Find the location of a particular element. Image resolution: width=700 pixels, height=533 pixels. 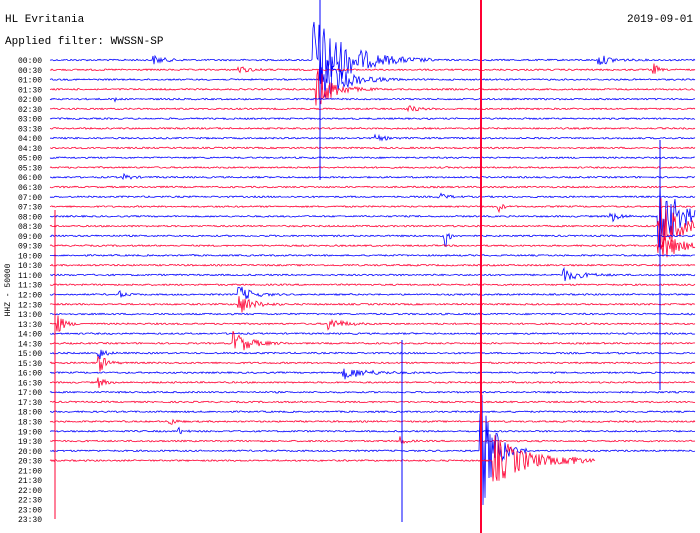

time-label: 01:30 is located at coordinates (30, 90).